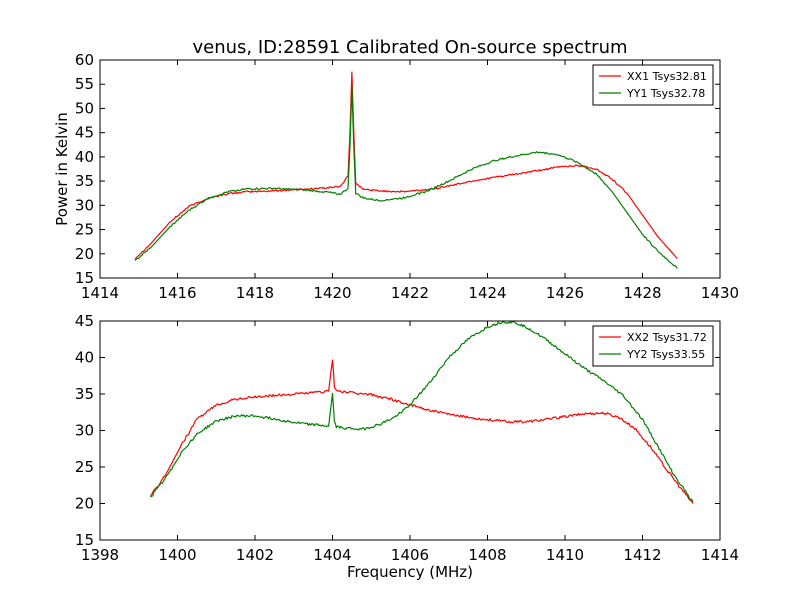  I want to click on y-tick-label: 50, so click(84, 108).